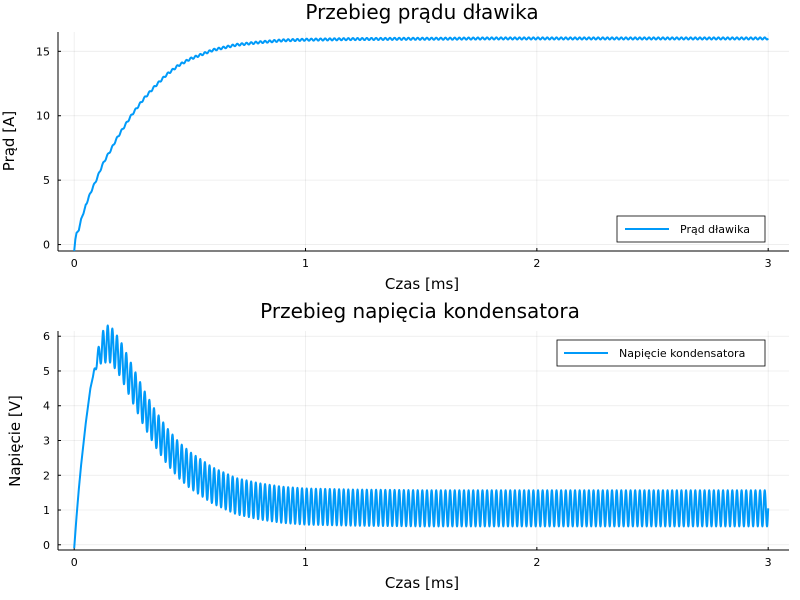 The image size is (800, 600). What do you see at coordinates (46, 336) in the screenshot?
I see `y-tick-label: 6` at bounding box center [46, 336].